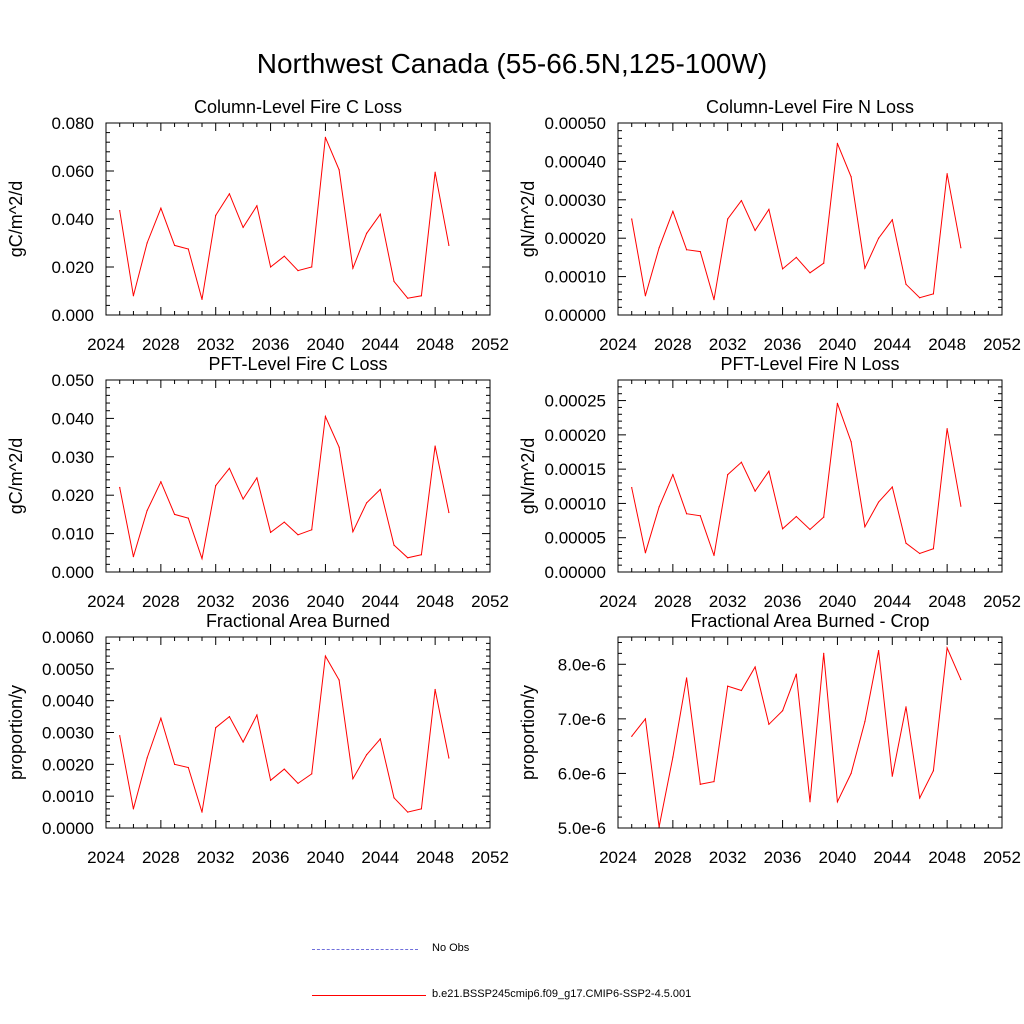  I want to click on y-tick-label: 5.0e-6, so click(582, 828).